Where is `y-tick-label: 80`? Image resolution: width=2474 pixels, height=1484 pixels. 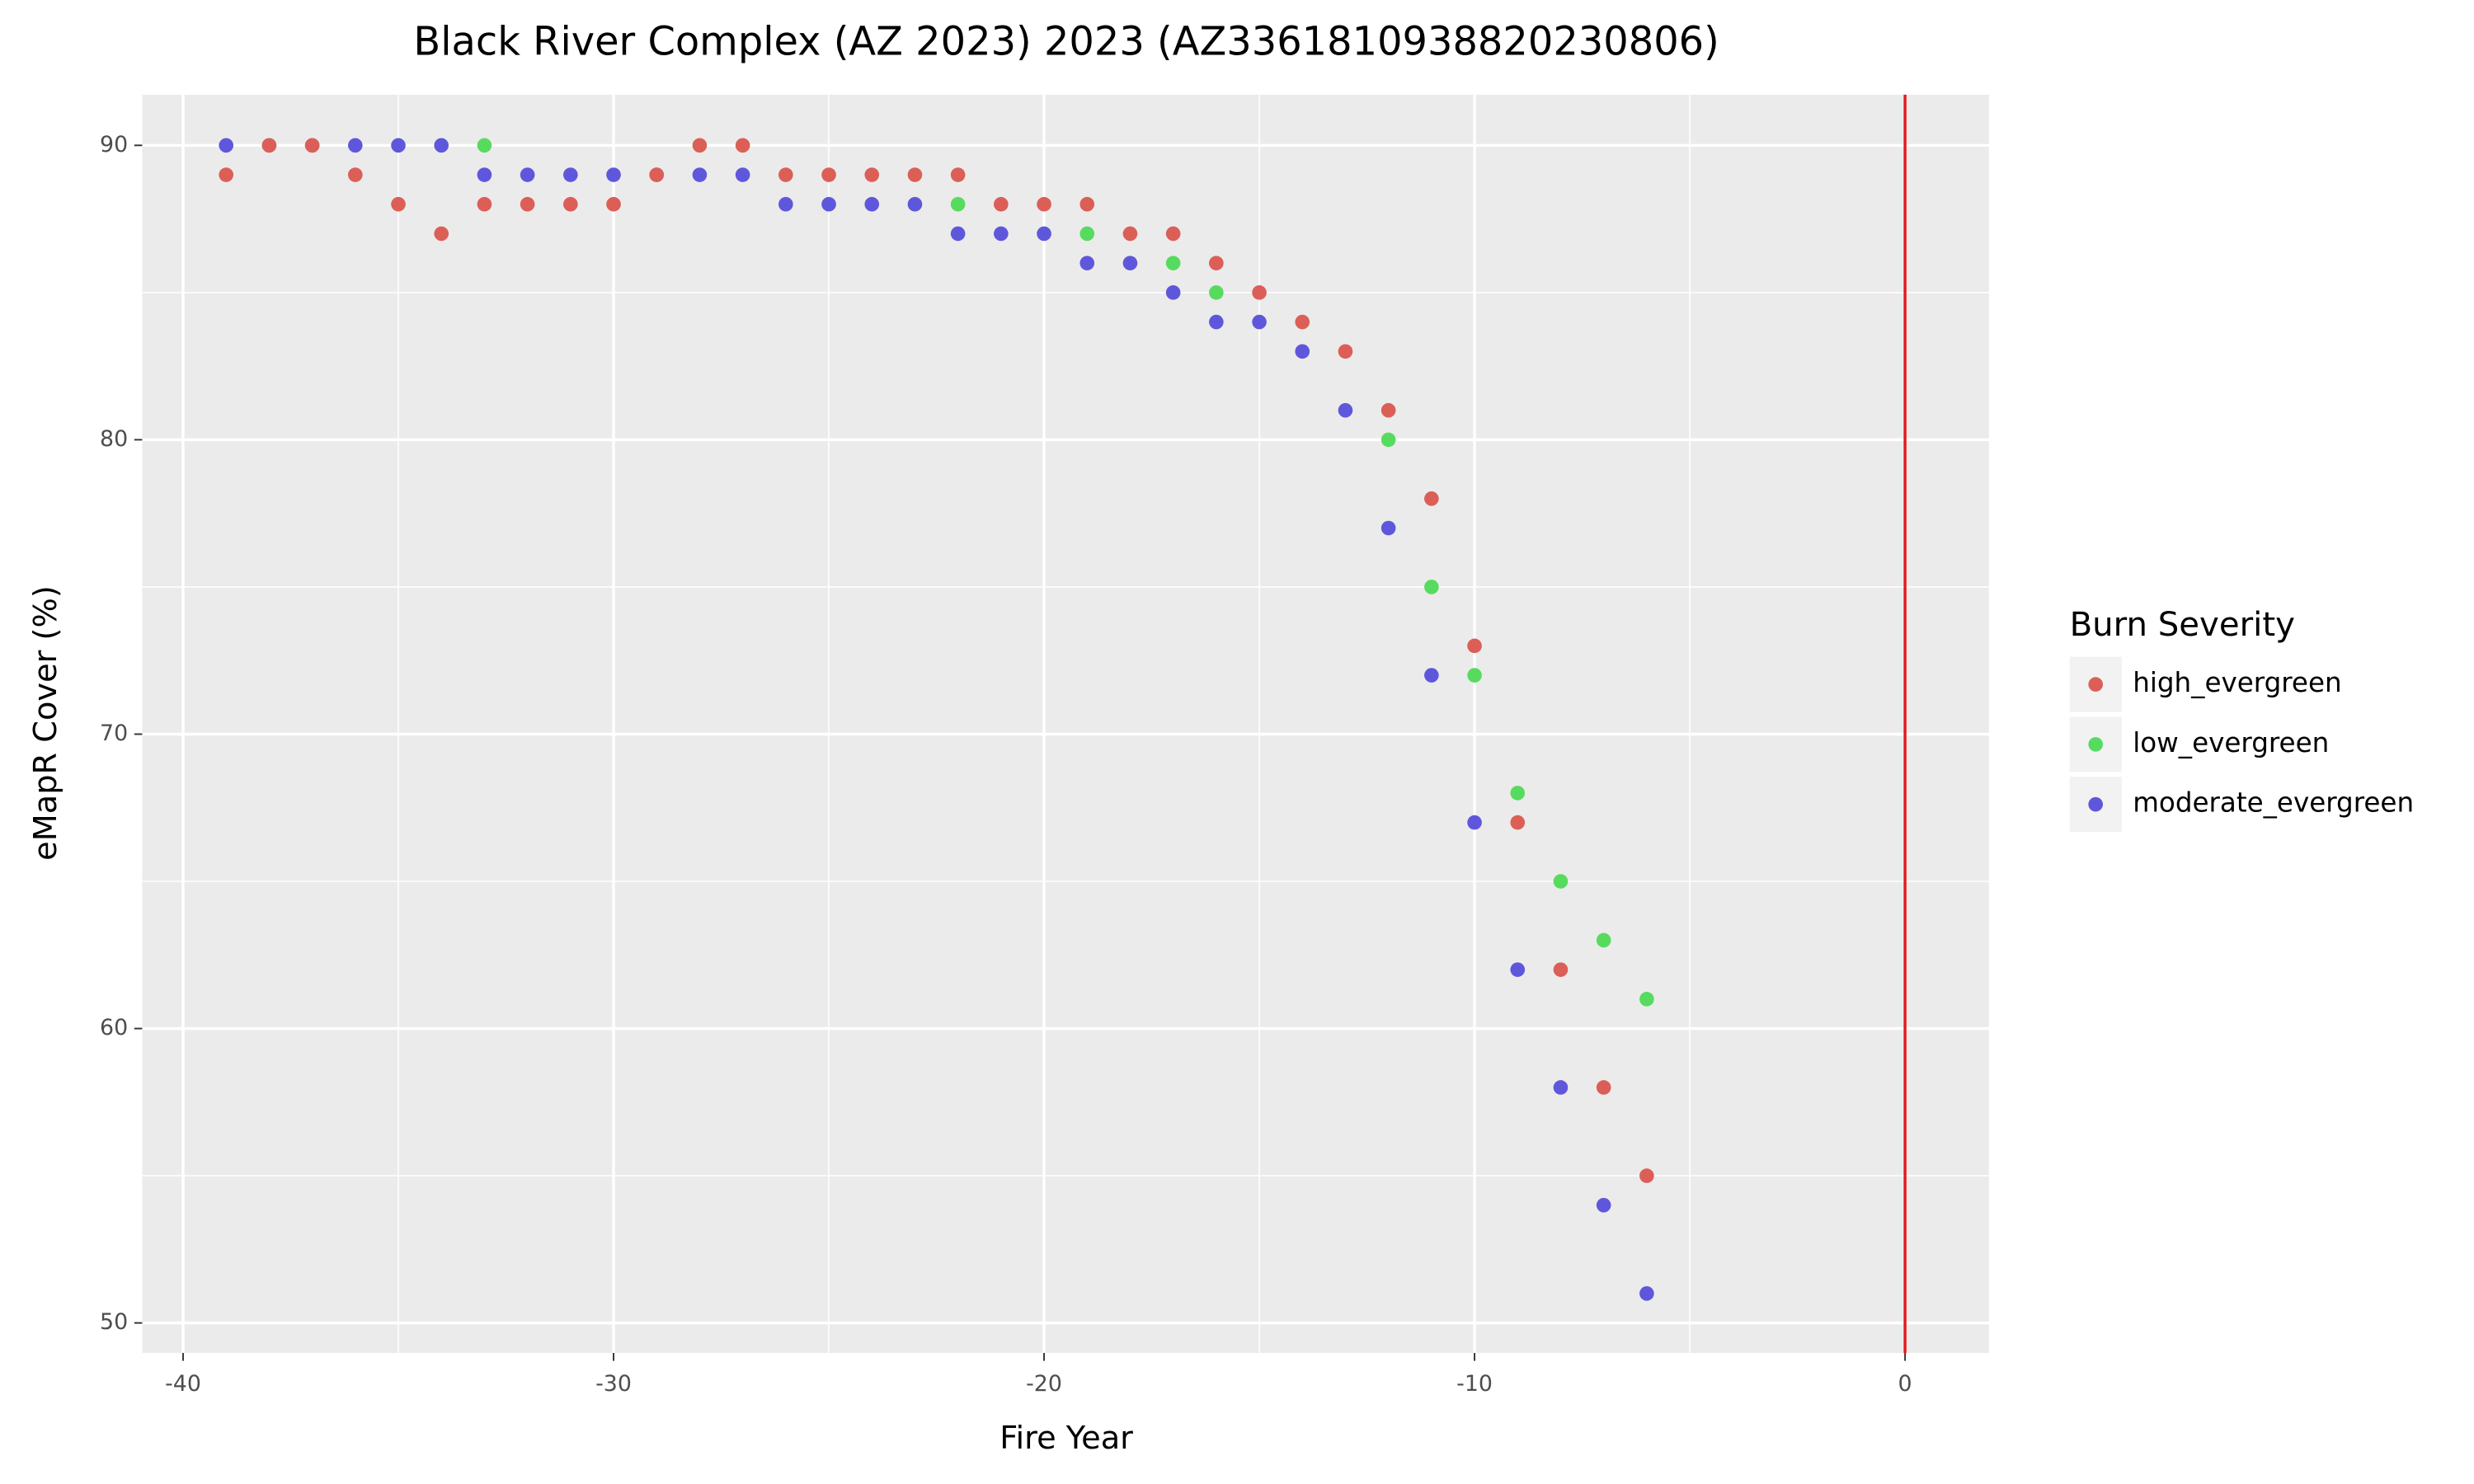
y-tick-label: 80 is located at coordinates (114, 439).